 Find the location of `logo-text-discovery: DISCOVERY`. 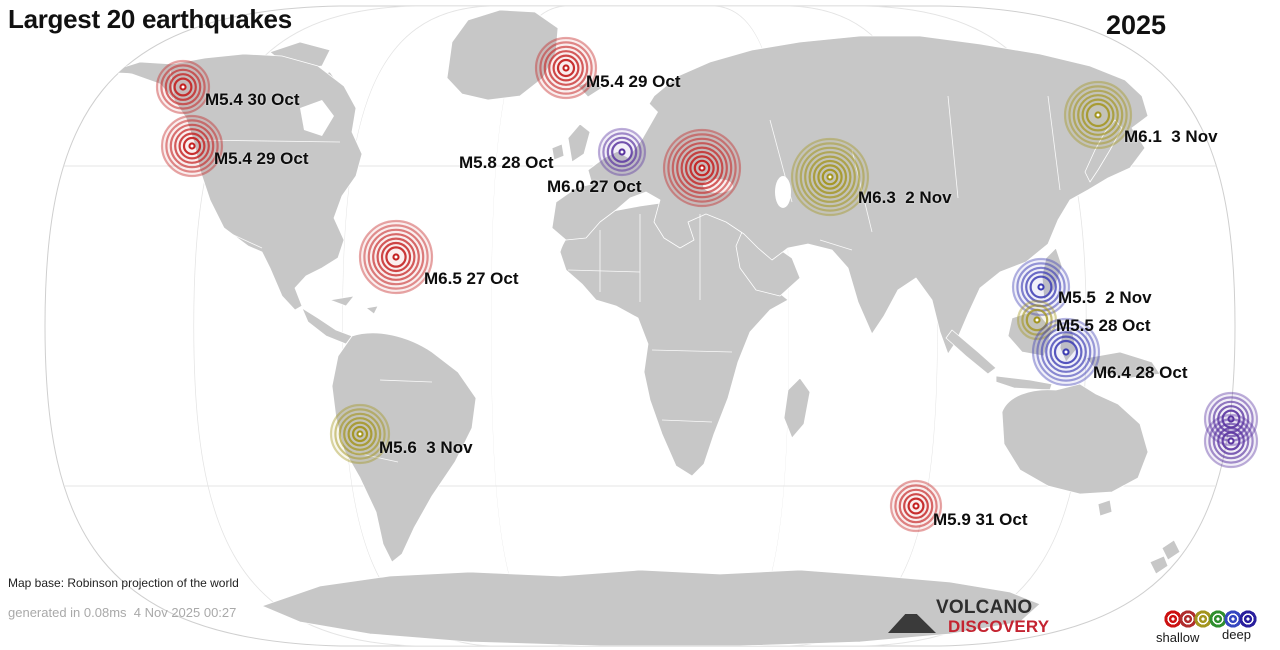

logo-text-discovery: DISCOVERY is located at coordinates (999, 626).